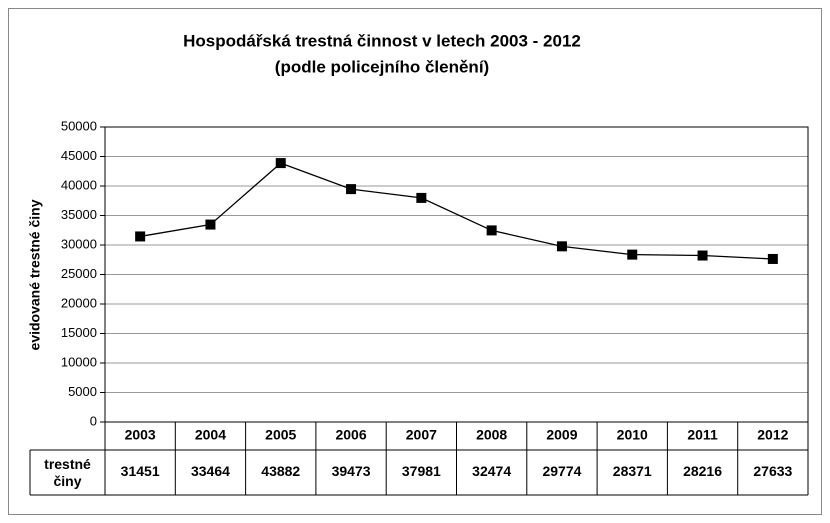  I want to click on table-value: 28371, so click(632, 471).